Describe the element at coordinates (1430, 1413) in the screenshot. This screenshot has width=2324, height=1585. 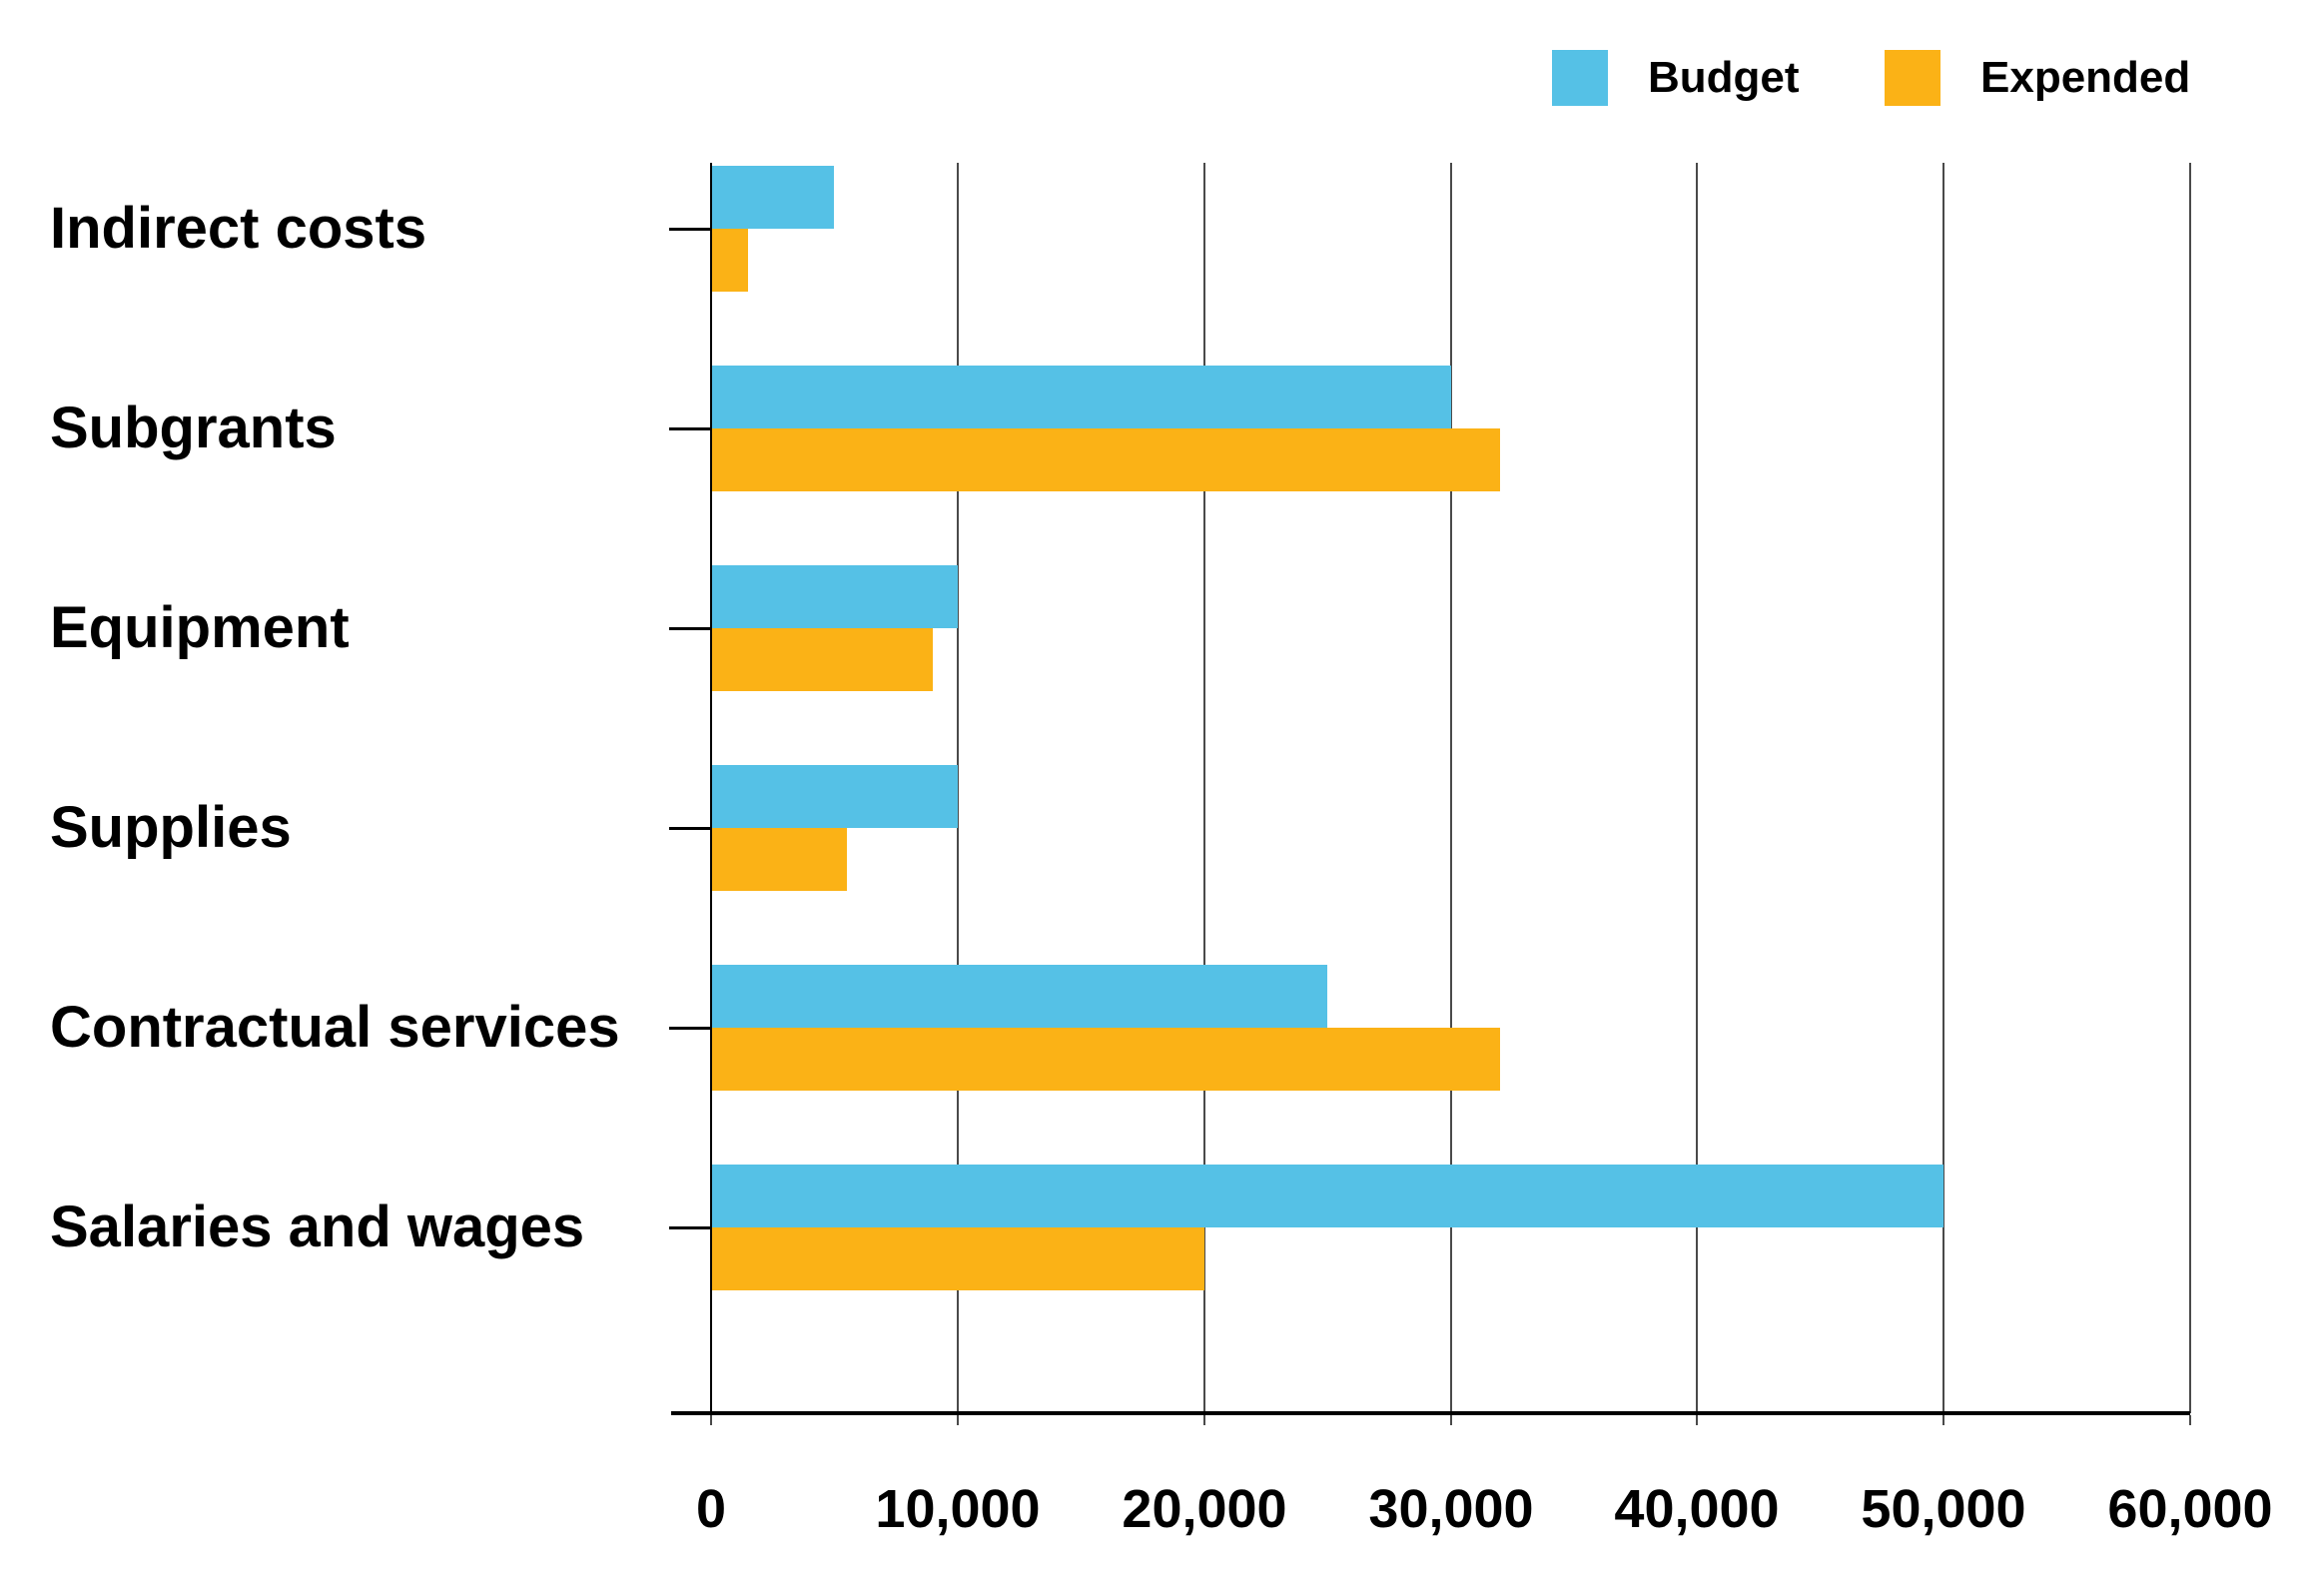
I see `x-axis-line` at that location.